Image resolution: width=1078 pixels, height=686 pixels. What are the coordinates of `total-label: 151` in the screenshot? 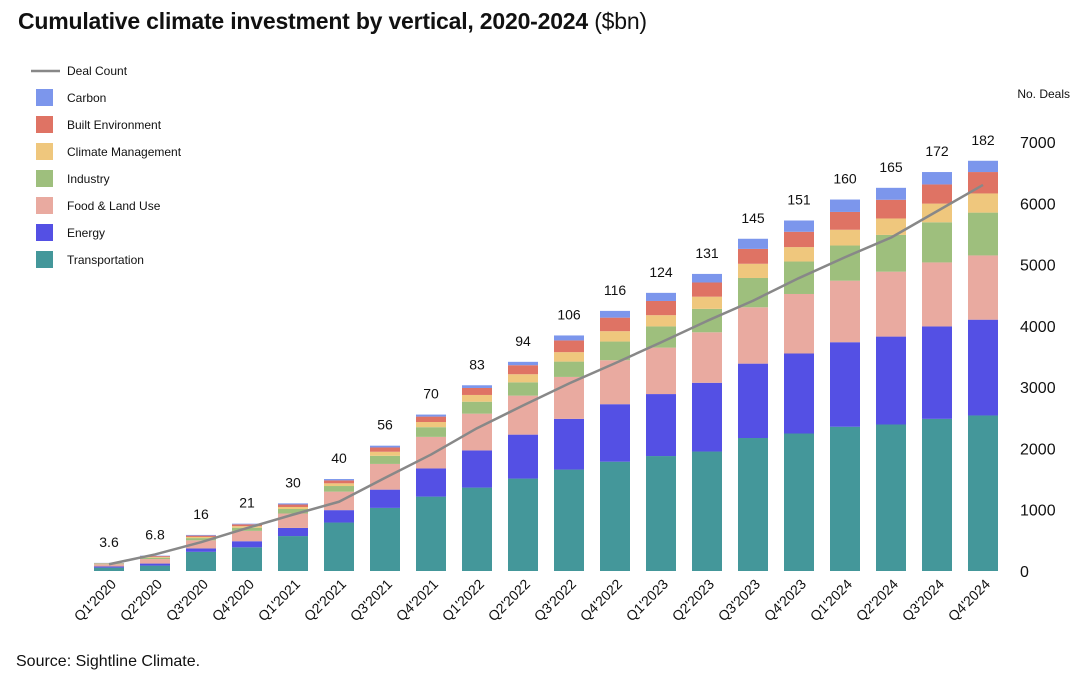 It's located at (799, 200).